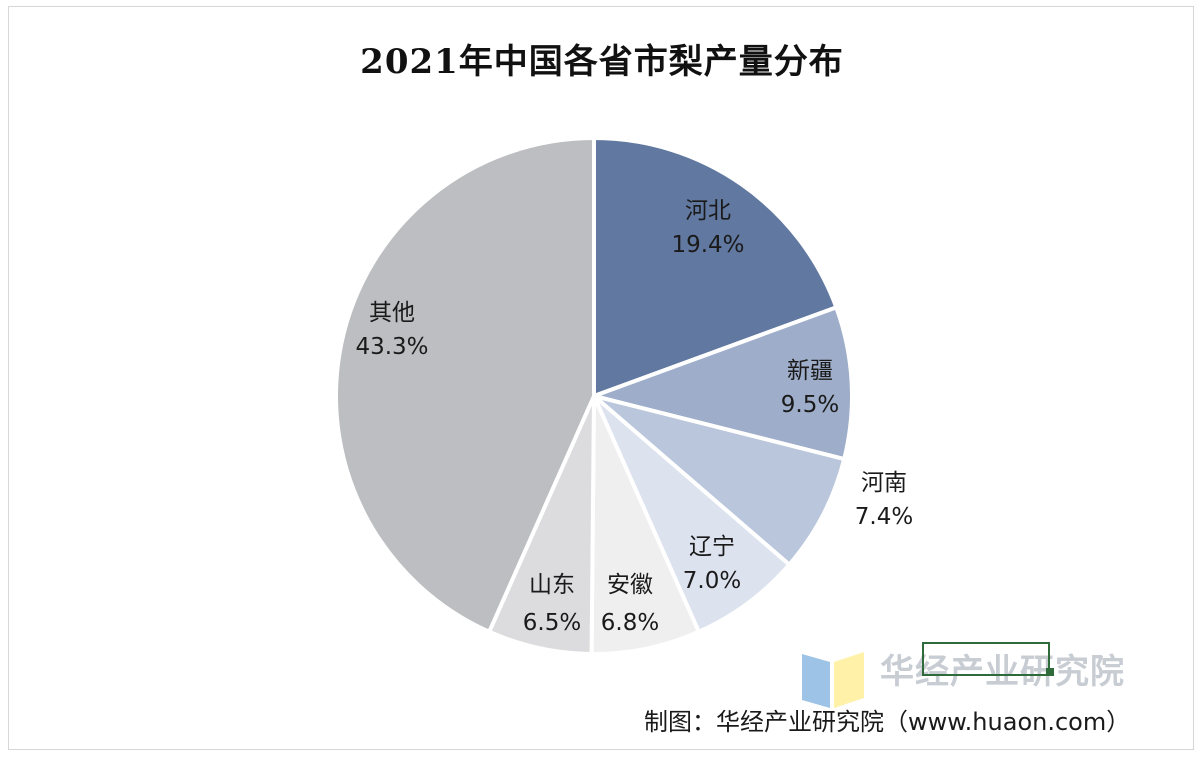 This screenshot has height=758, width=1204. I want to click on slice-value-label: 6.8%, so click(630, 623).